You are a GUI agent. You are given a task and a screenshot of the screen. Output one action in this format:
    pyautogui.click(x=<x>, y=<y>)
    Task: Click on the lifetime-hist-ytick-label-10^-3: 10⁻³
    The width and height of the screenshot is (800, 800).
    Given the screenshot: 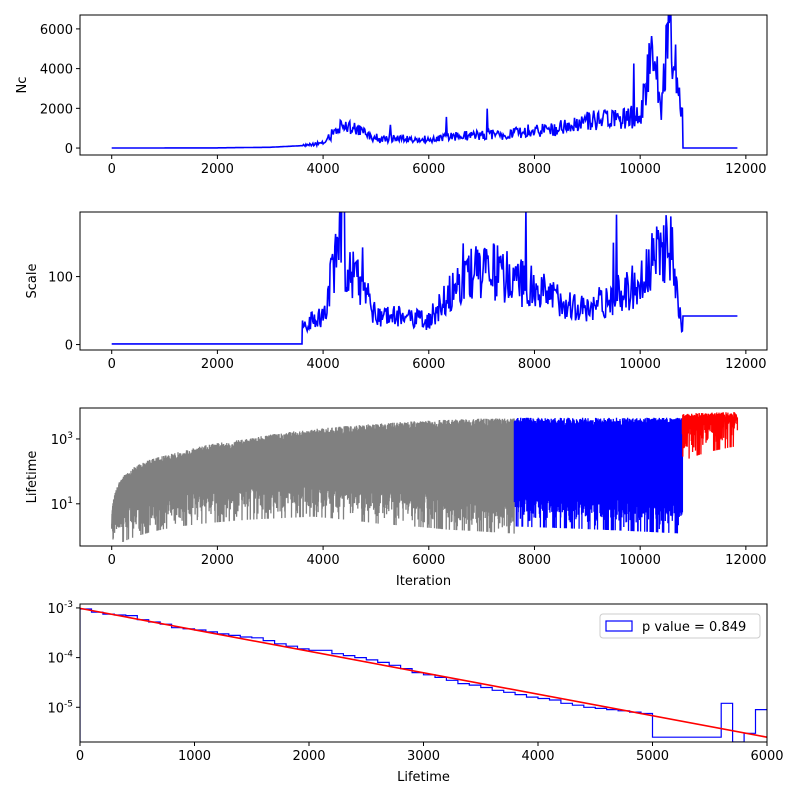 What is the action you would take?
    pyautogui.click(x=60, y=608)
    